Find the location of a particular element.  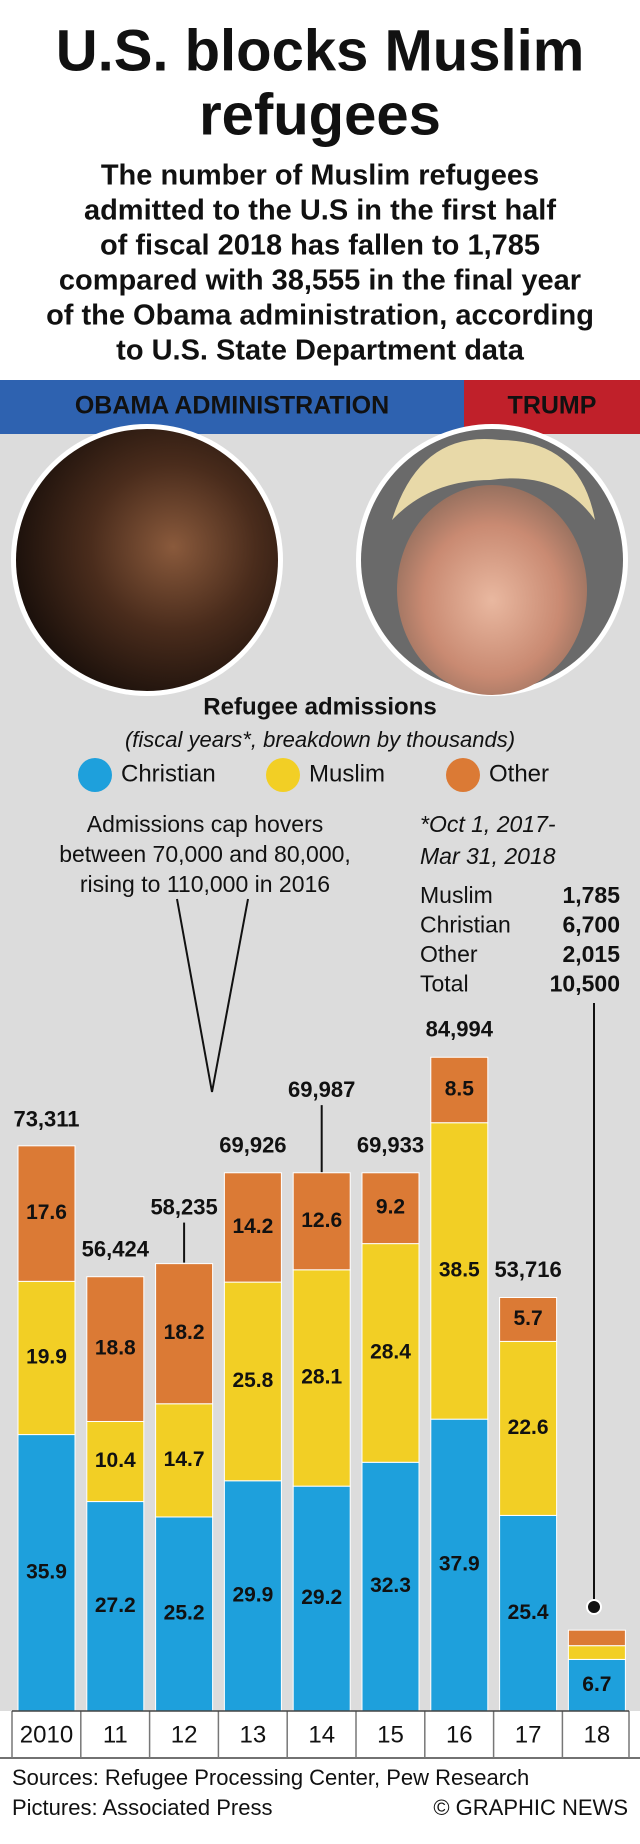

note-heading: *Oct 1, 2017- is located at coordinates (488, 824).